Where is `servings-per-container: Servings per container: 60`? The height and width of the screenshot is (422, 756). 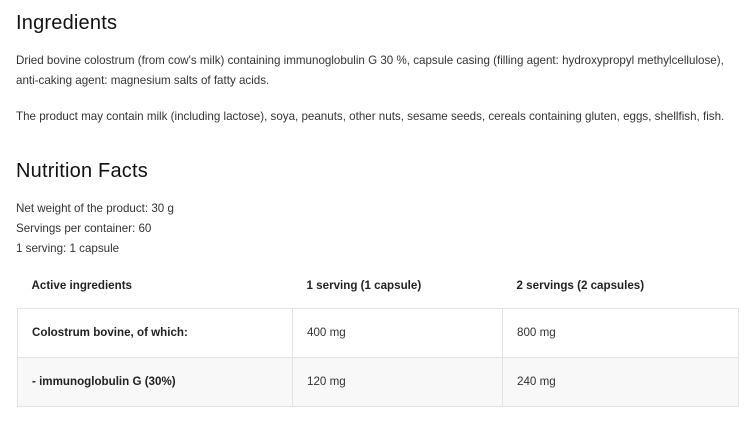
servings-per-container: Servings per container: 60 is located at coordinates (84, 228).